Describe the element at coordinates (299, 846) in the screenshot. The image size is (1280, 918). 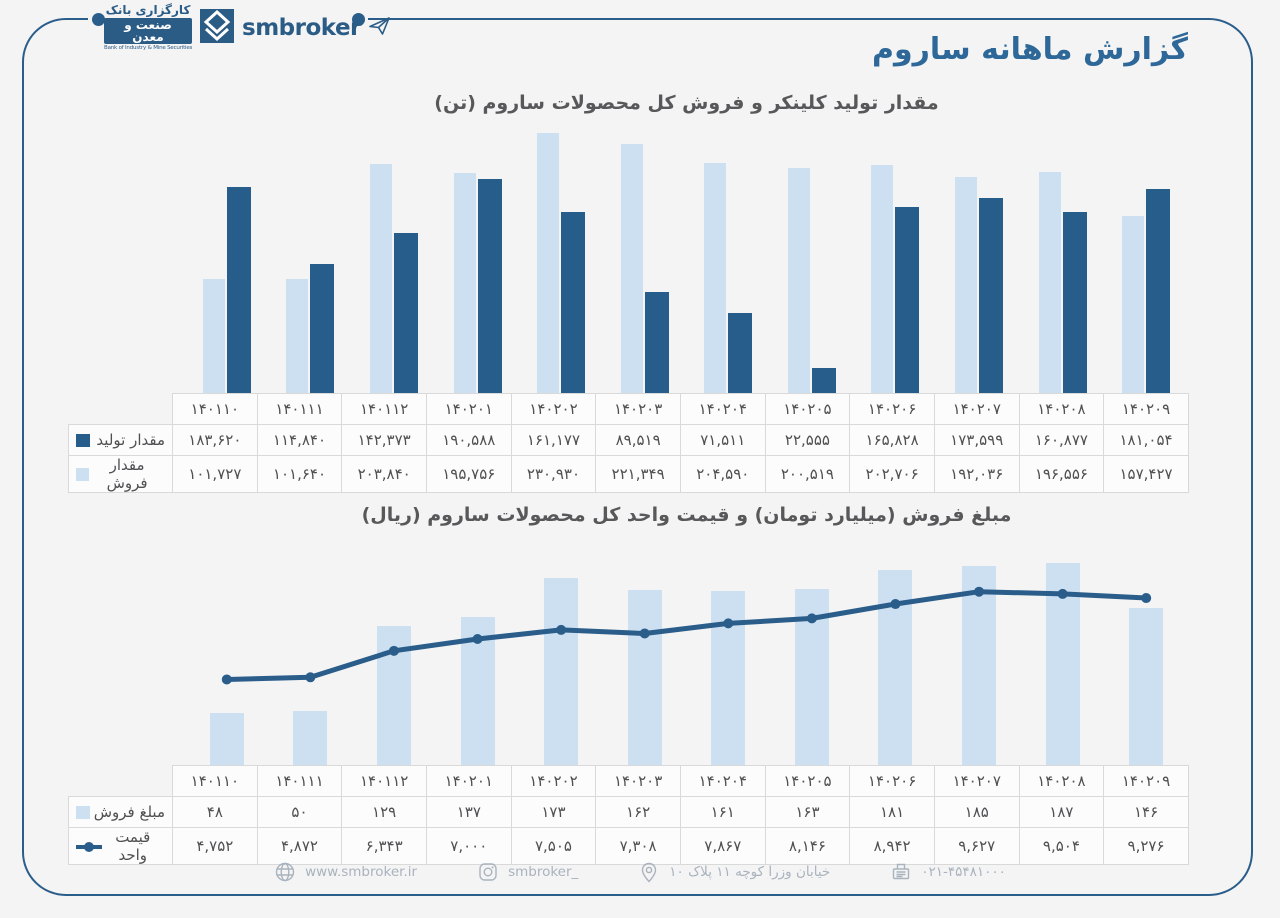
I see `value-cell: ۴,۸۷۲` at that location.